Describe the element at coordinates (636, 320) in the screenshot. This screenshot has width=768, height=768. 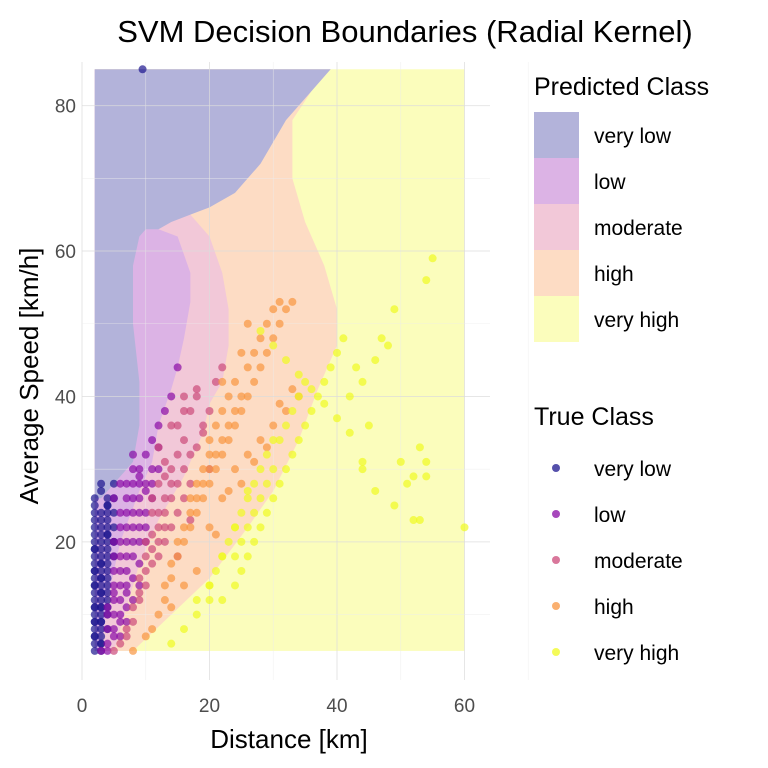
I see `legend-label-predicted: very high` at that location.